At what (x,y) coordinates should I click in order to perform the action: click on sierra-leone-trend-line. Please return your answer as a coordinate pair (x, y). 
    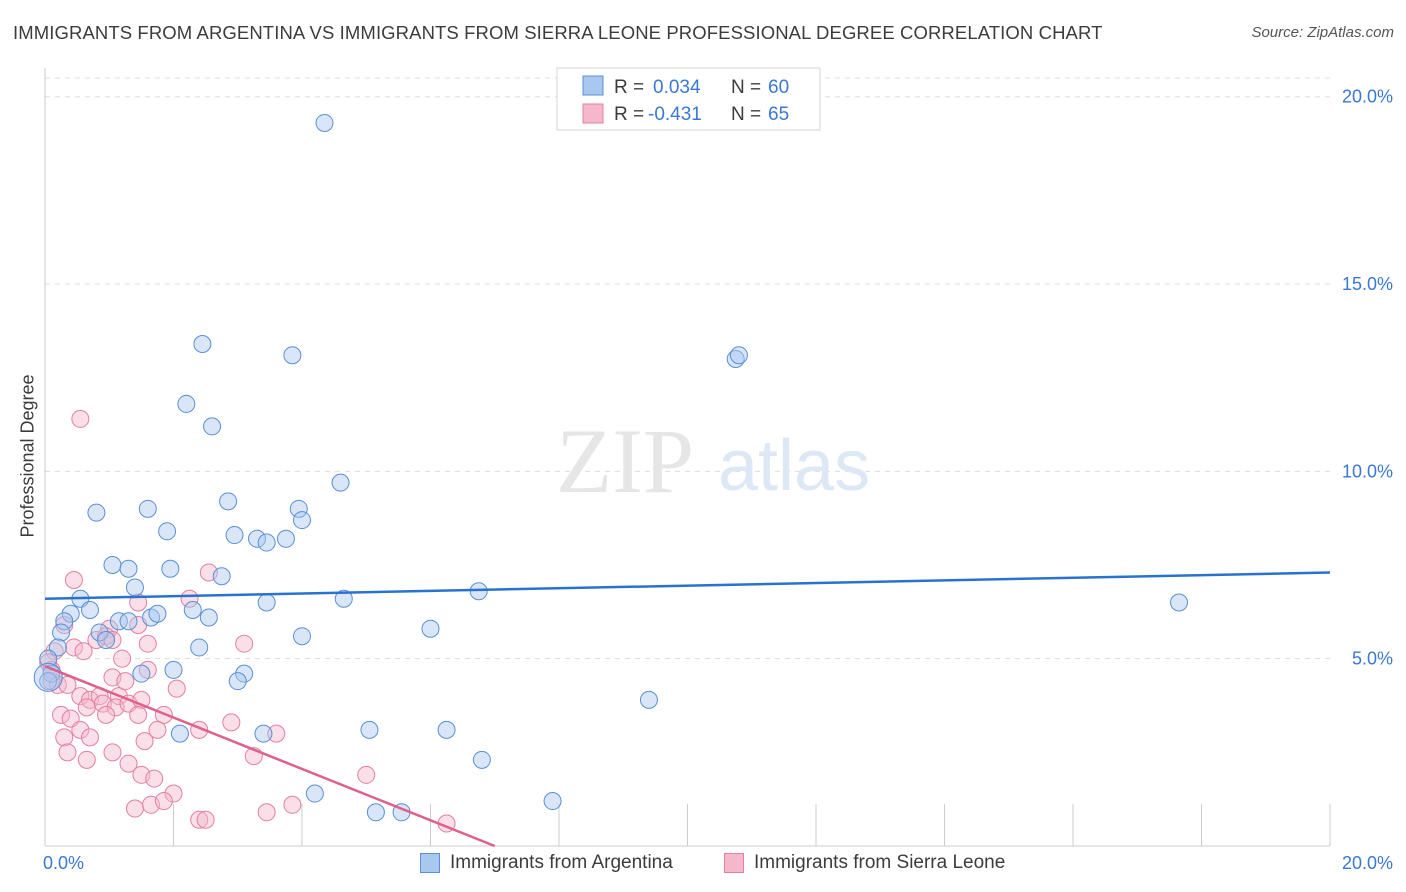
    Looking at the image, I should click on (270, 756).